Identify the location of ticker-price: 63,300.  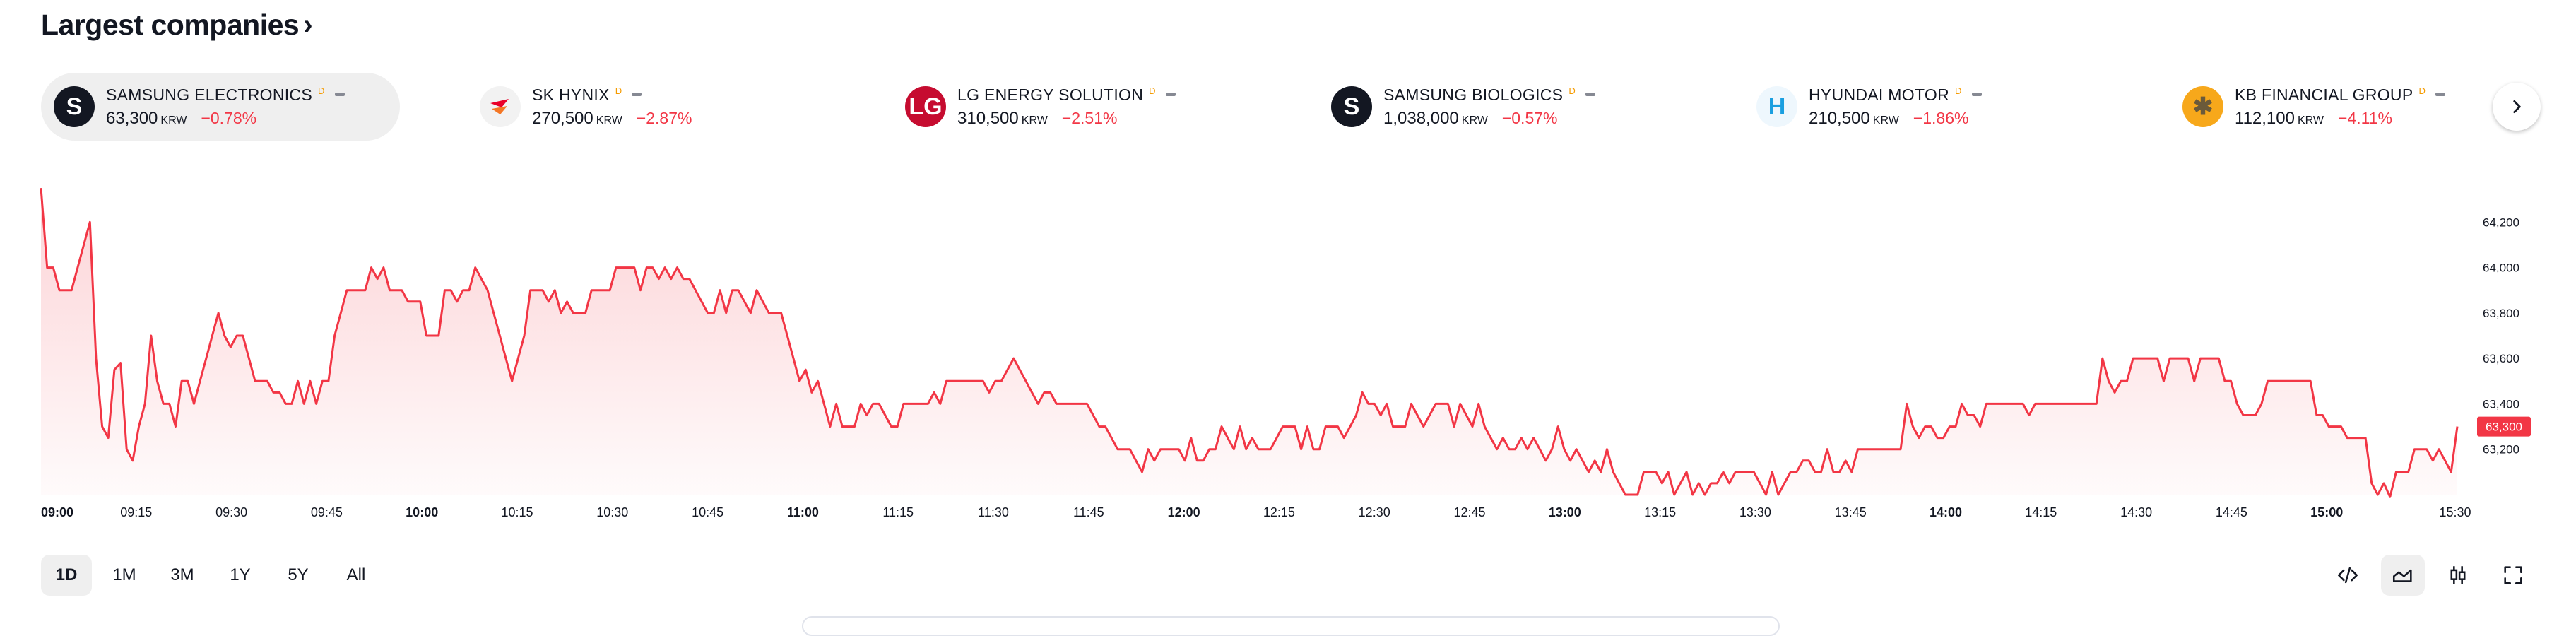
(132, 118).